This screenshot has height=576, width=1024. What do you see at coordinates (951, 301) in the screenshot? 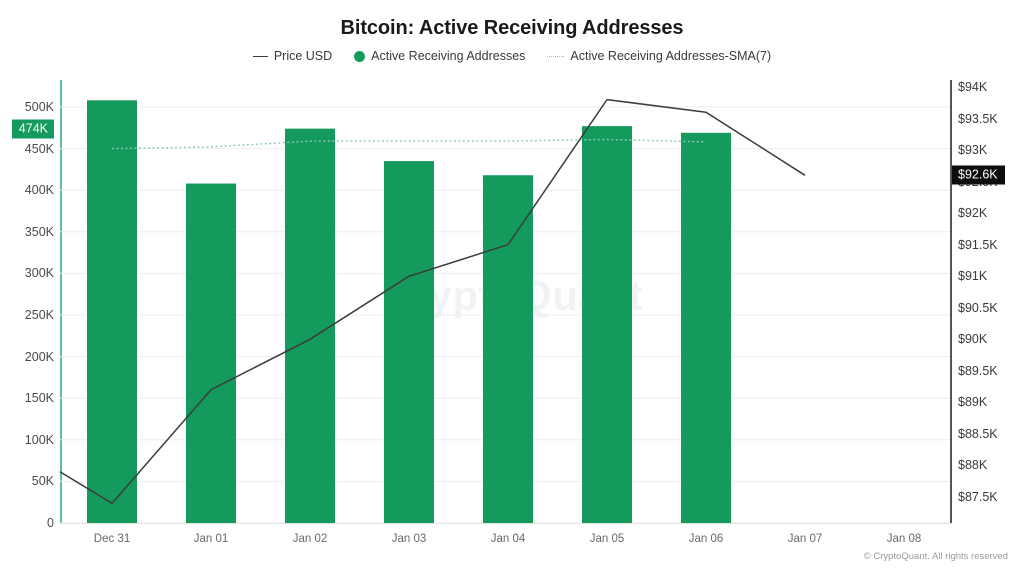
I see `right-axis-spine` at bounding box center [951, 301].